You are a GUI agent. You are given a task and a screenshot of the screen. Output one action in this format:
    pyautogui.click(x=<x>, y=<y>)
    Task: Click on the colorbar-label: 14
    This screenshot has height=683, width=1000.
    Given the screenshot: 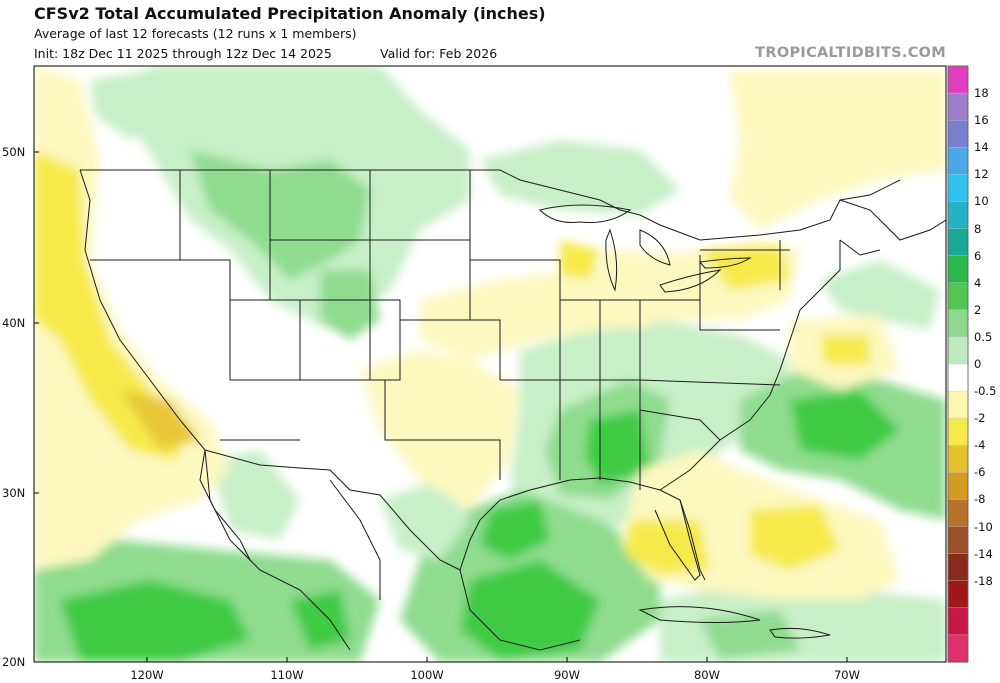 What is the action you would take?
    pyautogui.click(x=981, y=147)
    